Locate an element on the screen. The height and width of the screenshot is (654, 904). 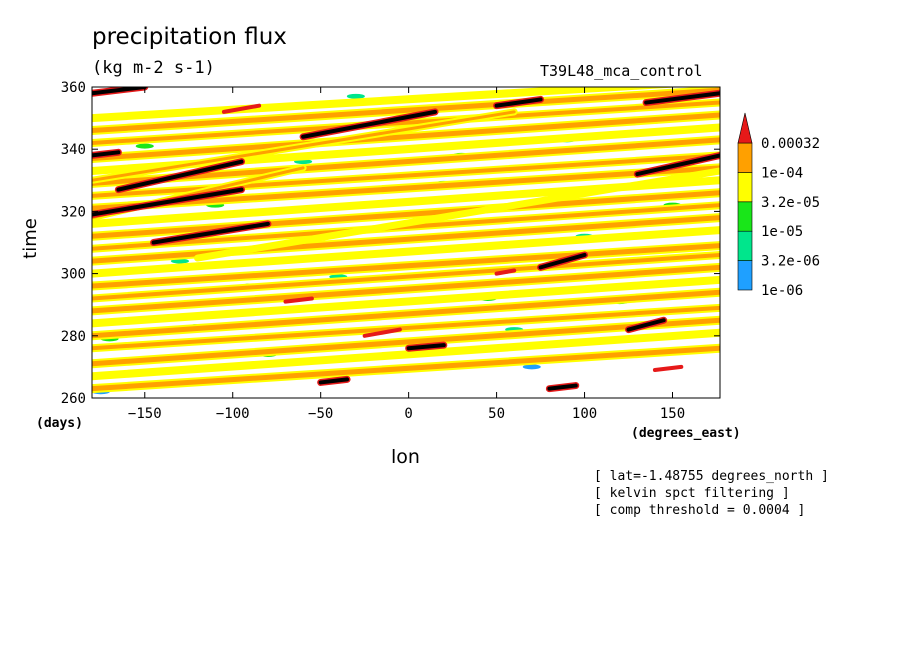
colorbar-label: 1e-06 is located at coordinates (782, 291).